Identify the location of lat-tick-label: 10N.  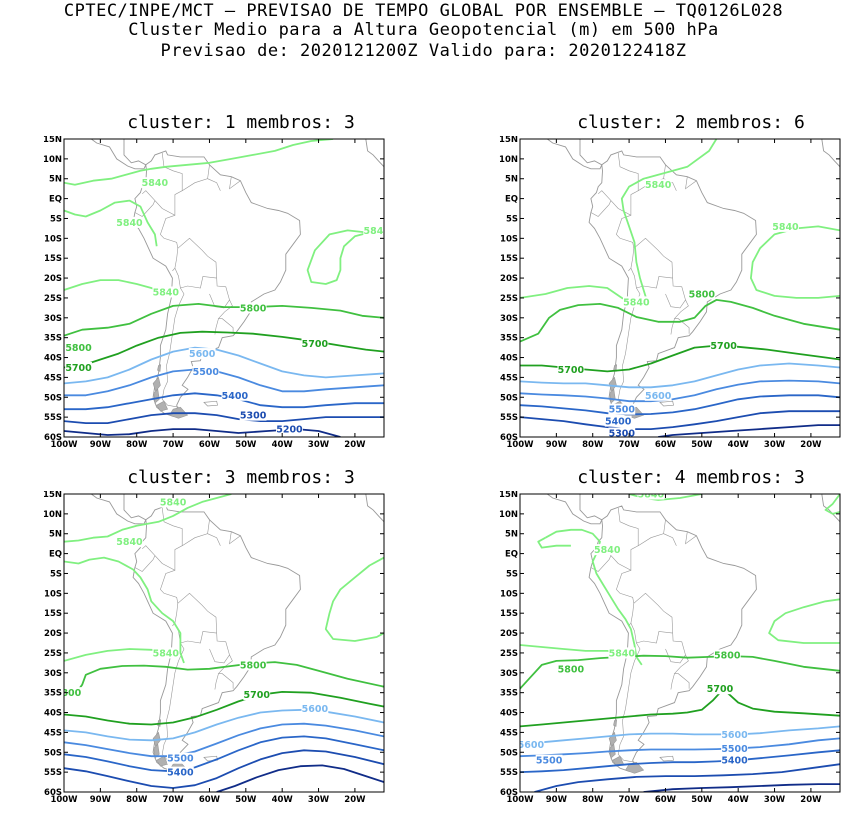
(52, 160).